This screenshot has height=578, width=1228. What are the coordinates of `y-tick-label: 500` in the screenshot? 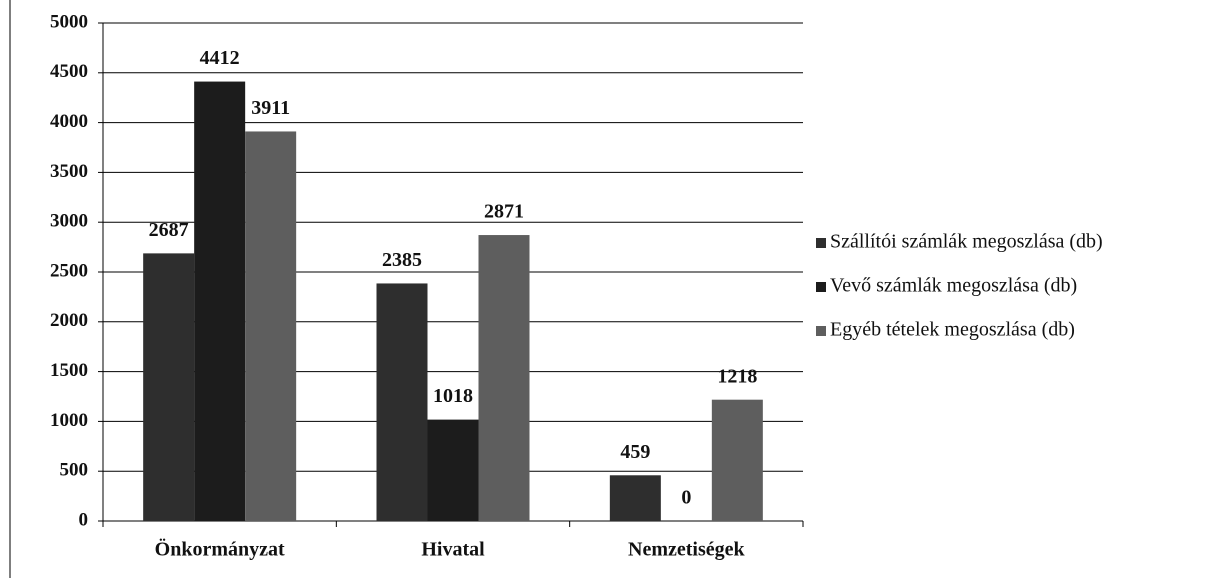 It's located at (74, 470).